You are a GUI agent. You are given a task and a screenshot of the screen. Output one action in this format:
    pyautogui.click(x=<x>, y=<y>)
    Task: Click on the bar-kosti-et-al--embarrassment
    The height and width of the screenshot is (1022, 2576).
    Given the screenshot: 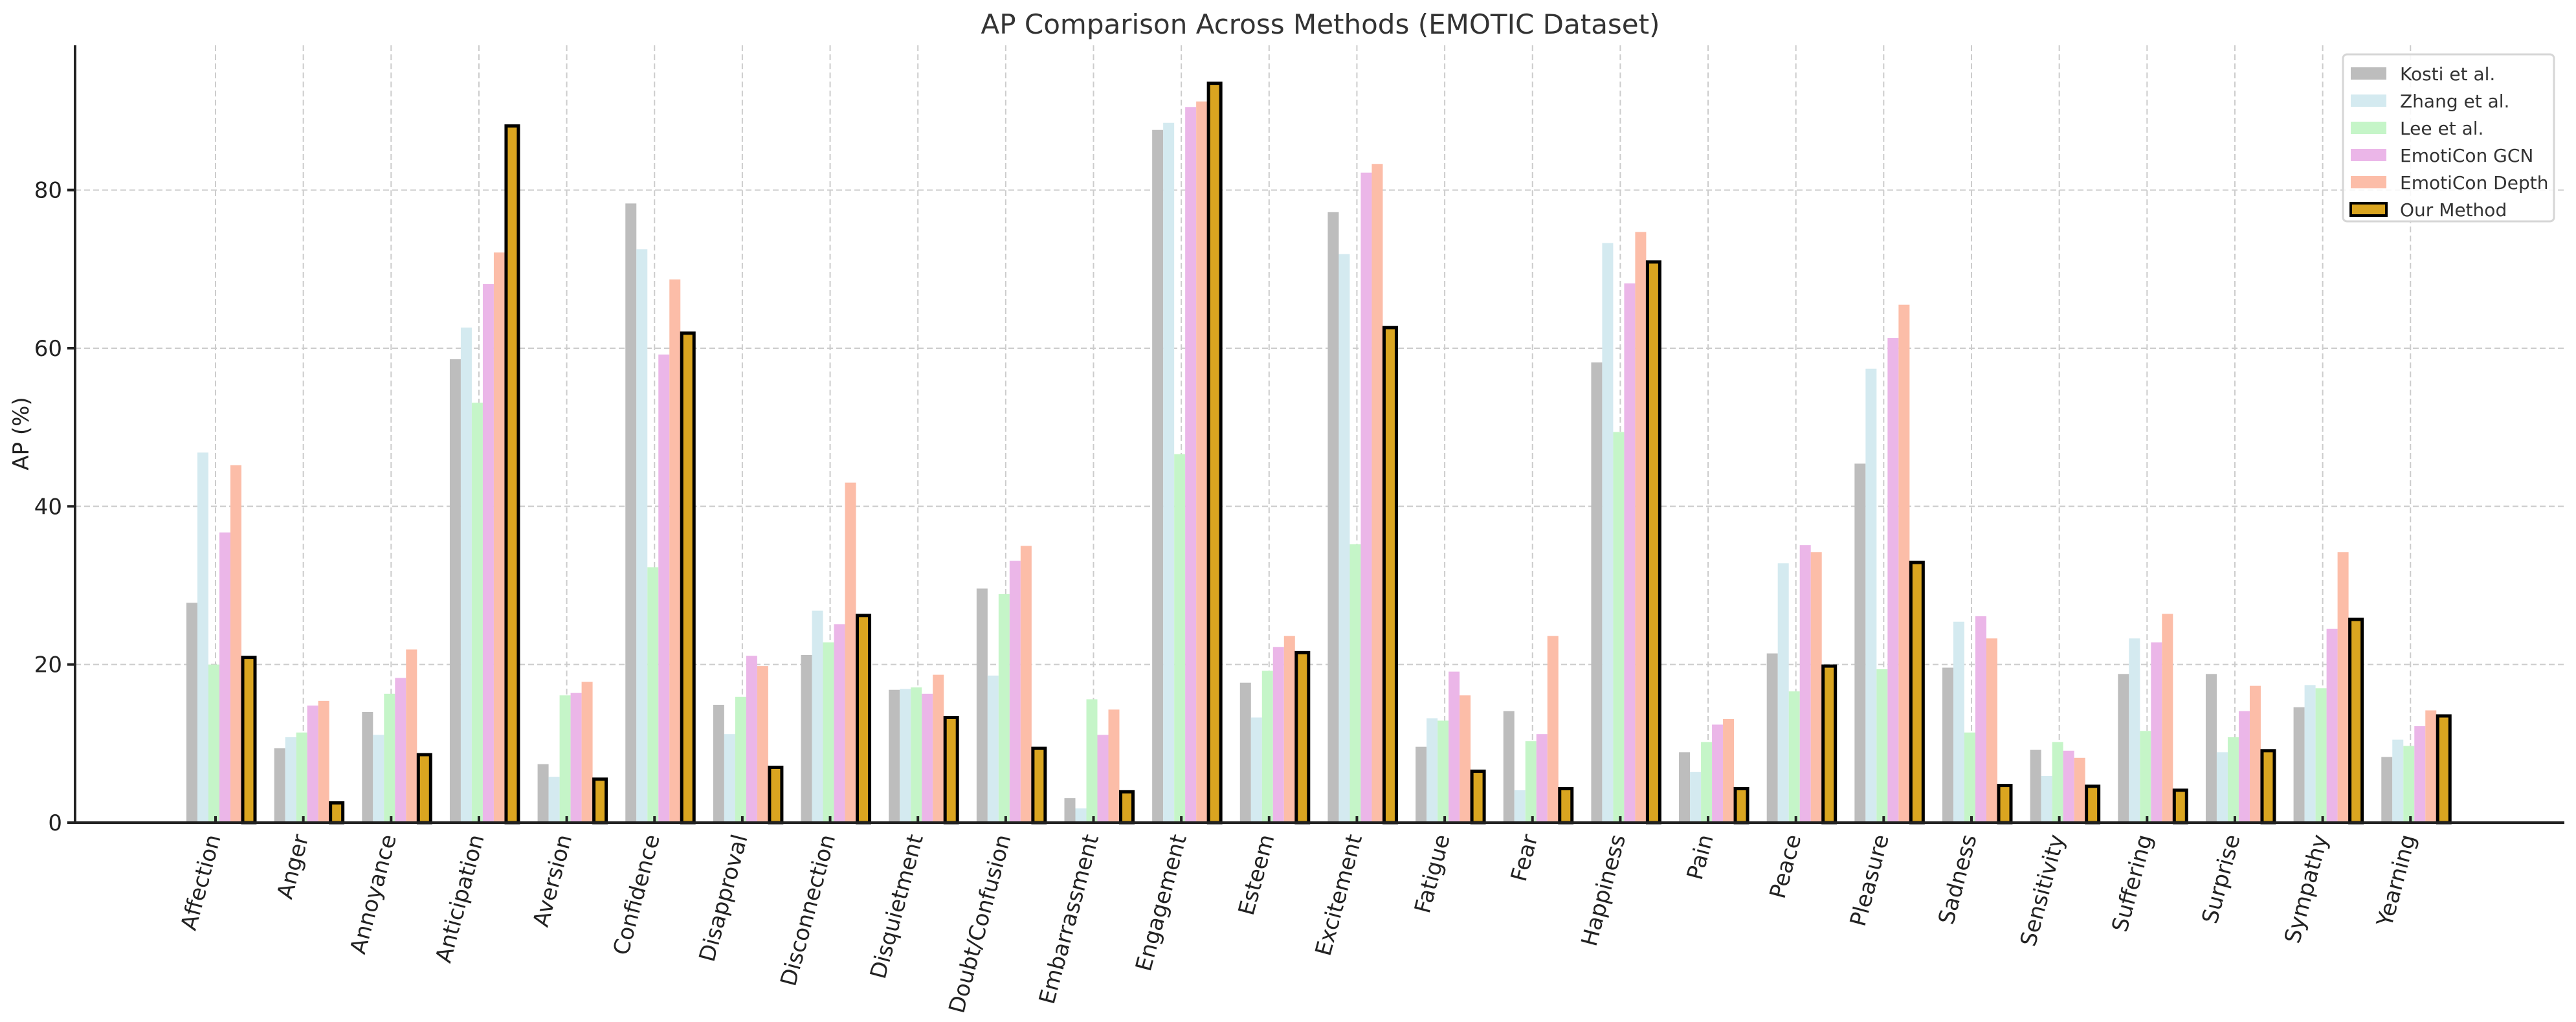 What is the action you would take?
    pyautogui.click(x=1070, y=811)
    